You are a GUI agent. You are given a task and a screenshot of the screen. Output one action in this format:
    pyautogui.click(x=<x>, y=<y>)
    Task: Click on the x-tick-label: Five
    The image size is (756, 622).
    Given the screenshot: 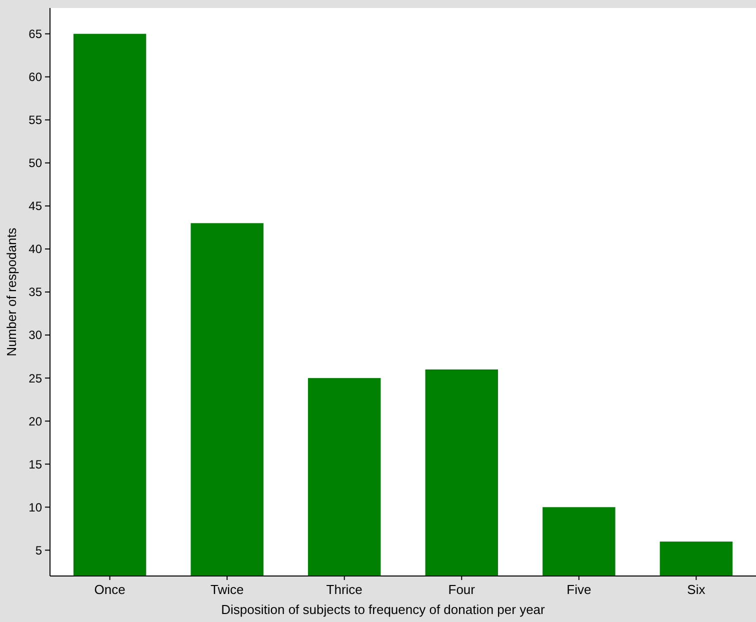 What is the action you would take?
    pyautogui.click(x=579, y=589)
    